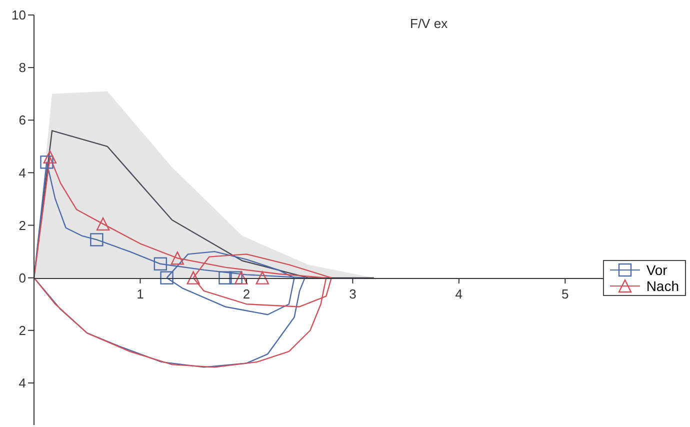  Describe the element at coordinates (22, 120) in the screenshot. I see `y-tick-label: 6` at that location.